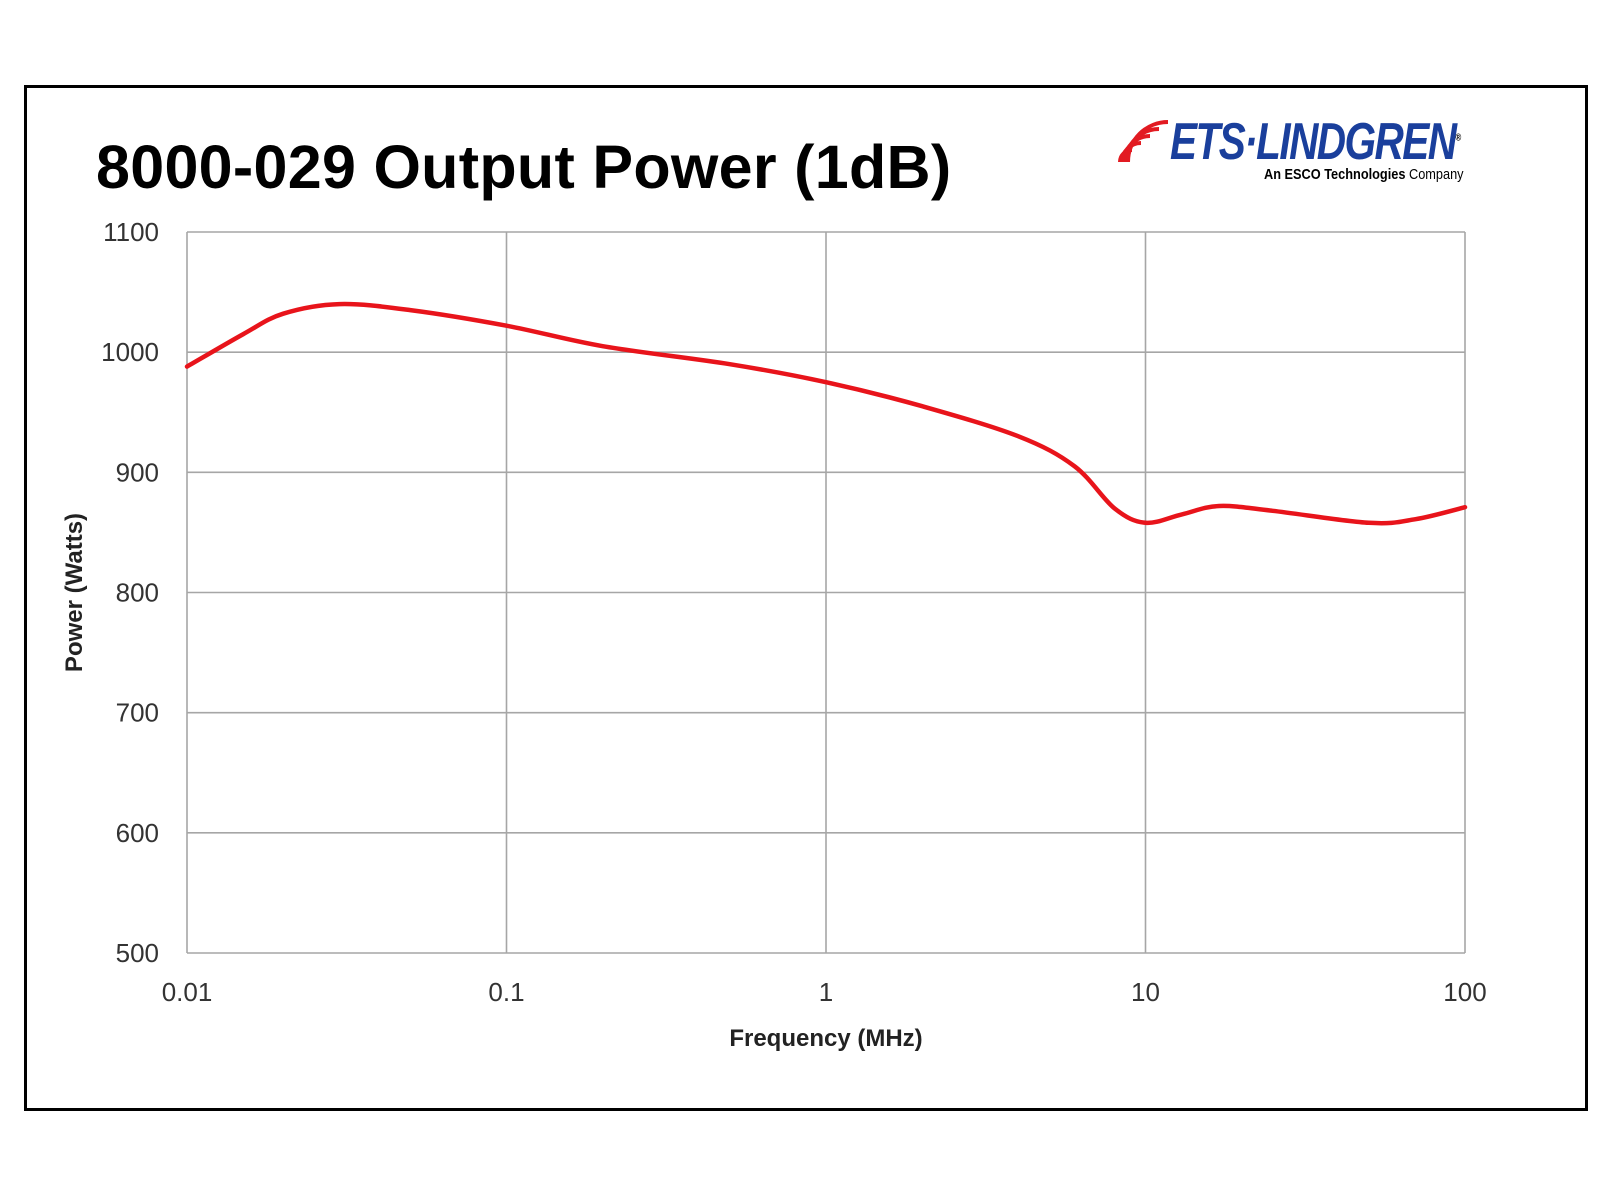 Image resolution: width=1600 pixels, height=1200 pixels. I want to click on x-tick-label: 1, so click(826, 992).